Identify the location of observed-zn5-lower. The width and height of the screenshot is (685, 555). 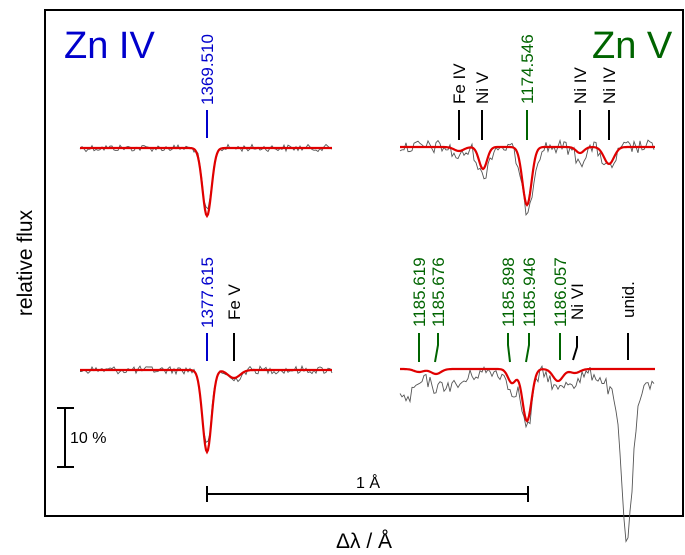
(527, 453).